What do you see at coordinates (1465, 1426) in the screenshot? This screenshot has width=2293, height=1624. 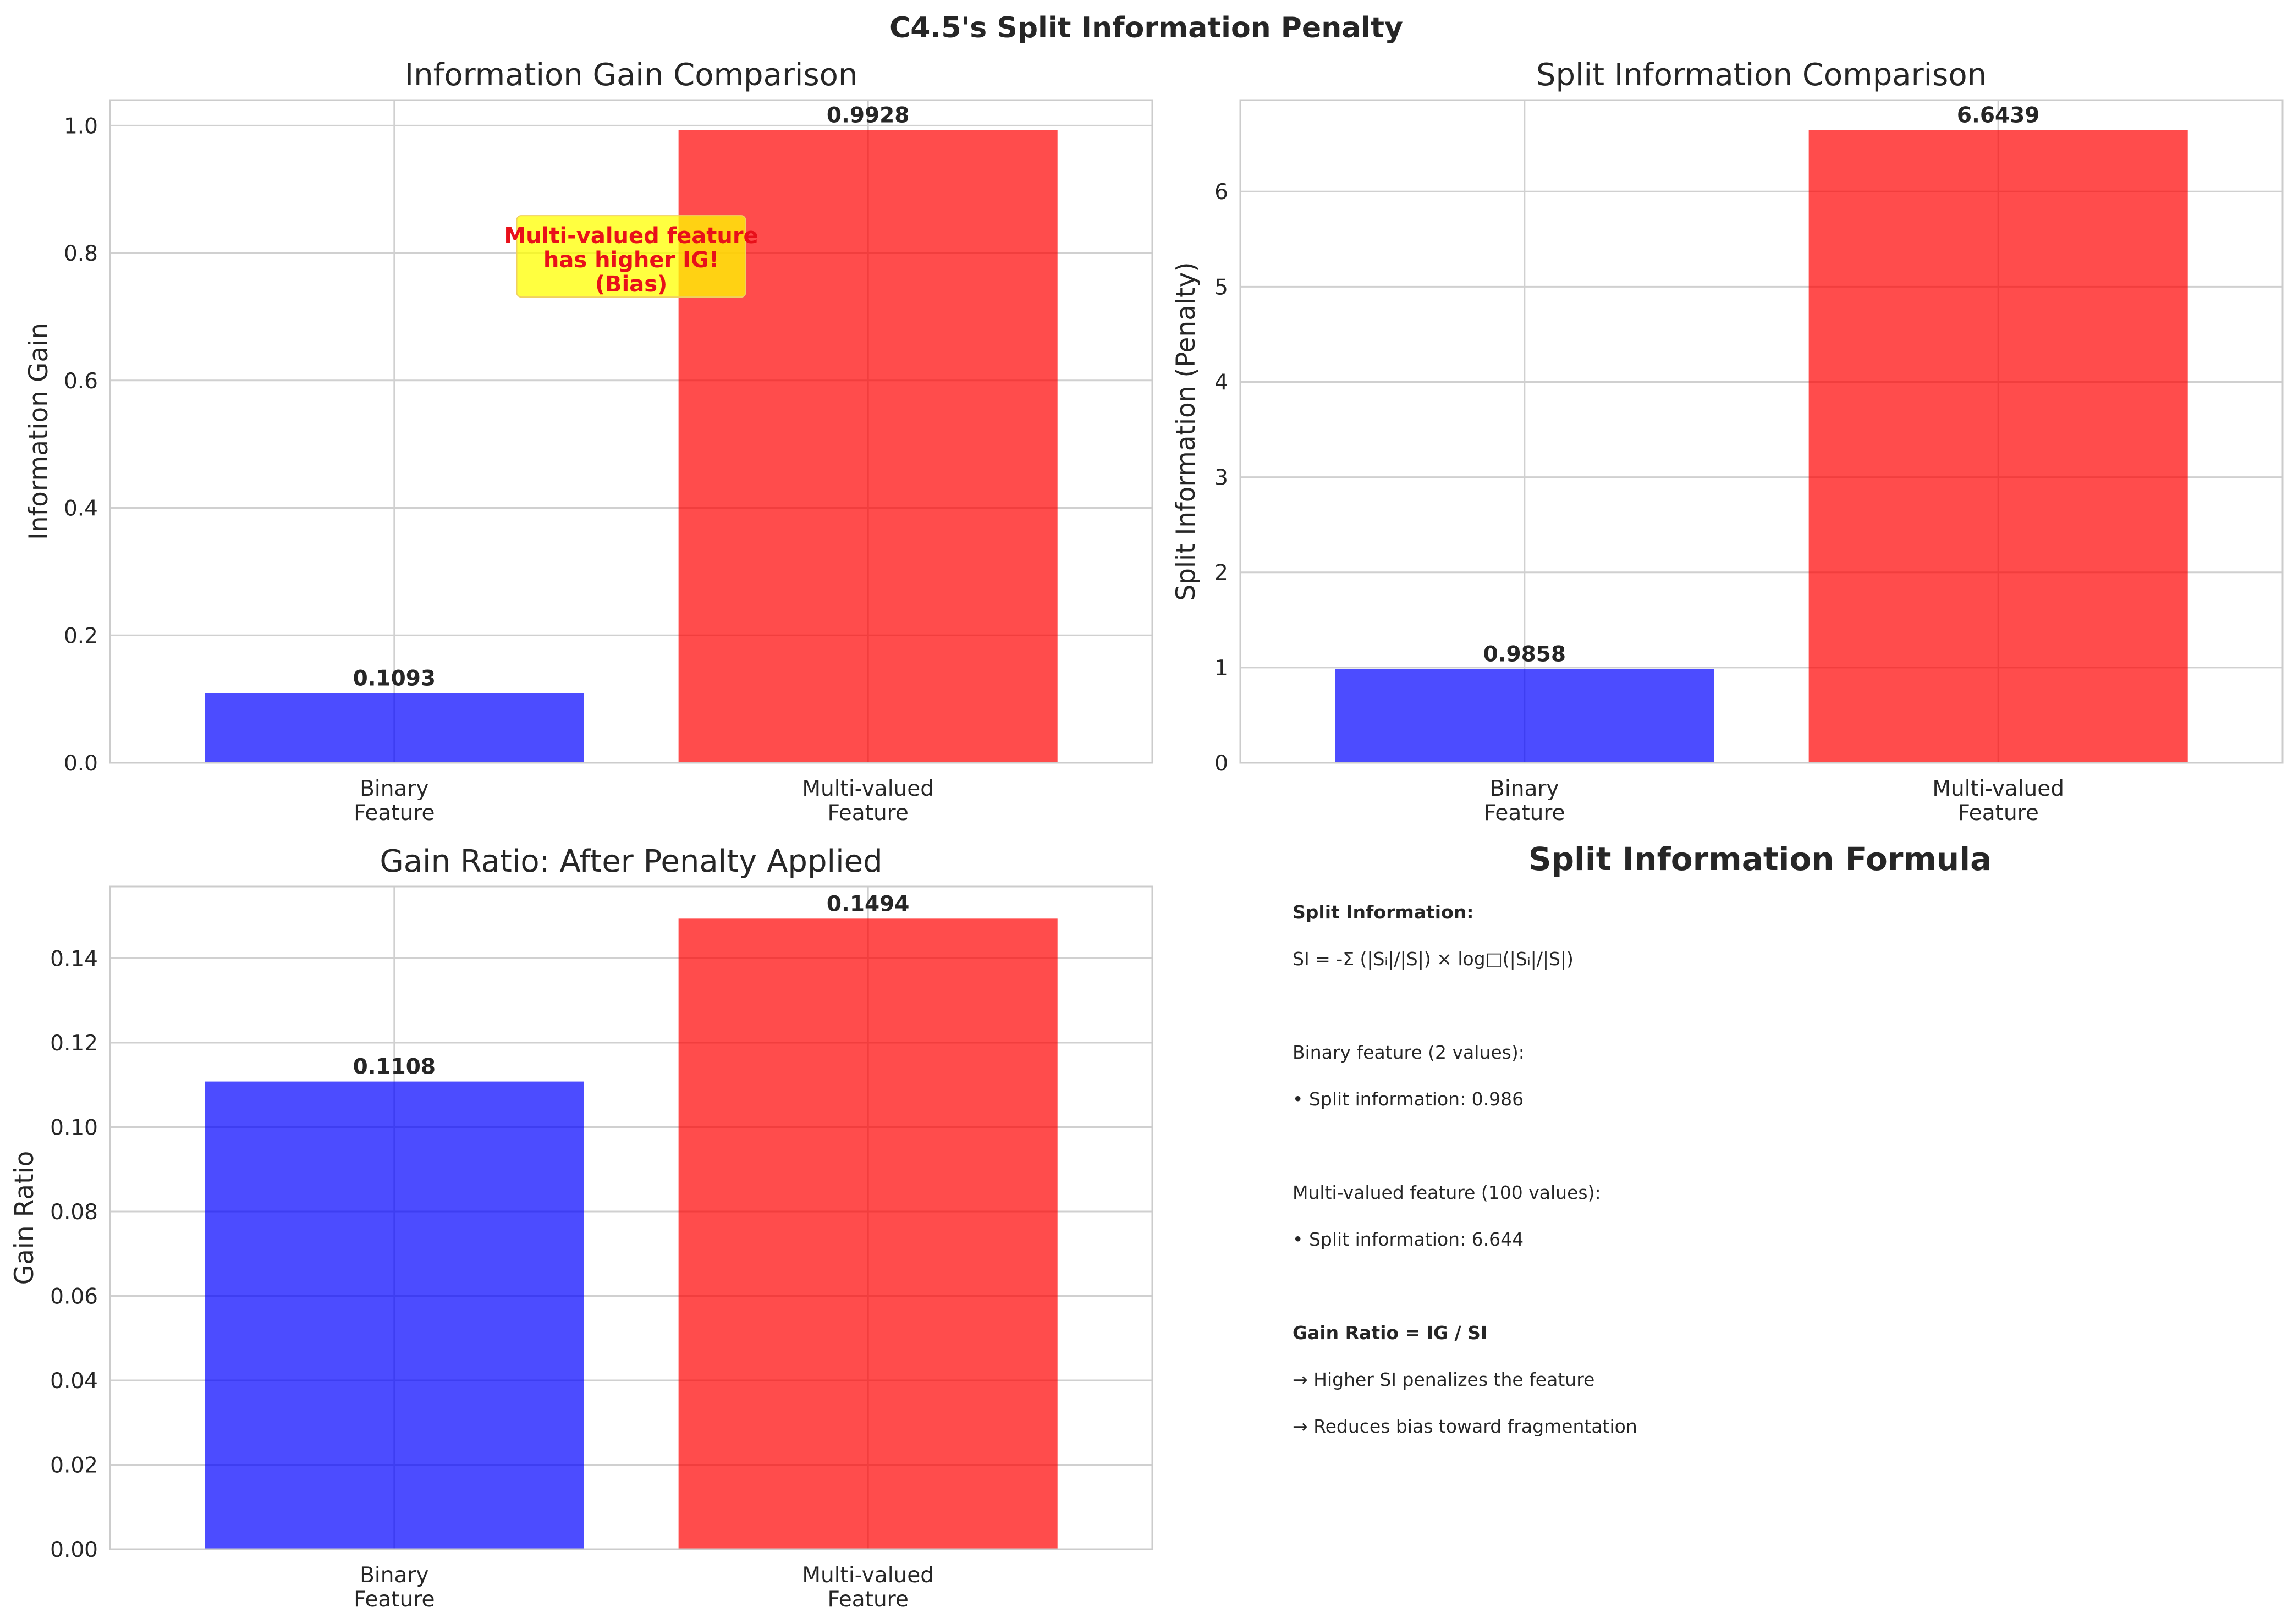 I see `formula-line: → Reduces bias toward fragmentation` at bounding box center [1465, 1426].